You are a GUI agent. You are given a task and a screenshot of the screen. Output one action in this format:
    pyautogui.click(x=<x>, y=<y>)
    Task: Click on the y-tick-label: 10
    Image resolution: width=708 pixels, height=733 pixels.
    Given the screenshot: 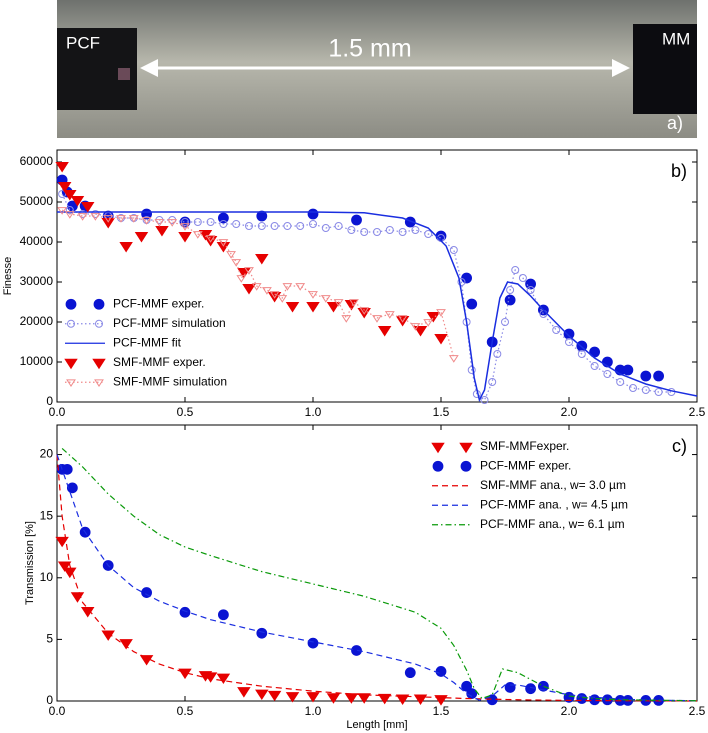 What is the action you would take?
    pyautogui.click(x=47, y=577)
    